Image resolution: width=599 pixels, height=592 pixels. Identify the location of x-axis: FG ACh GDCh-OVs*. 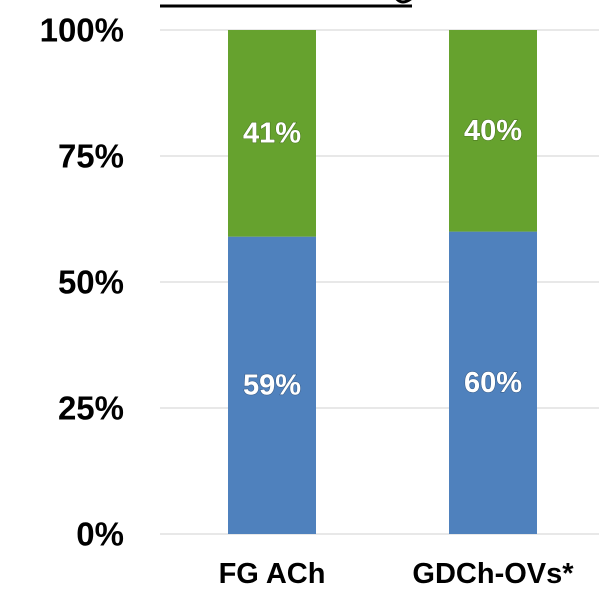
(397, 574).